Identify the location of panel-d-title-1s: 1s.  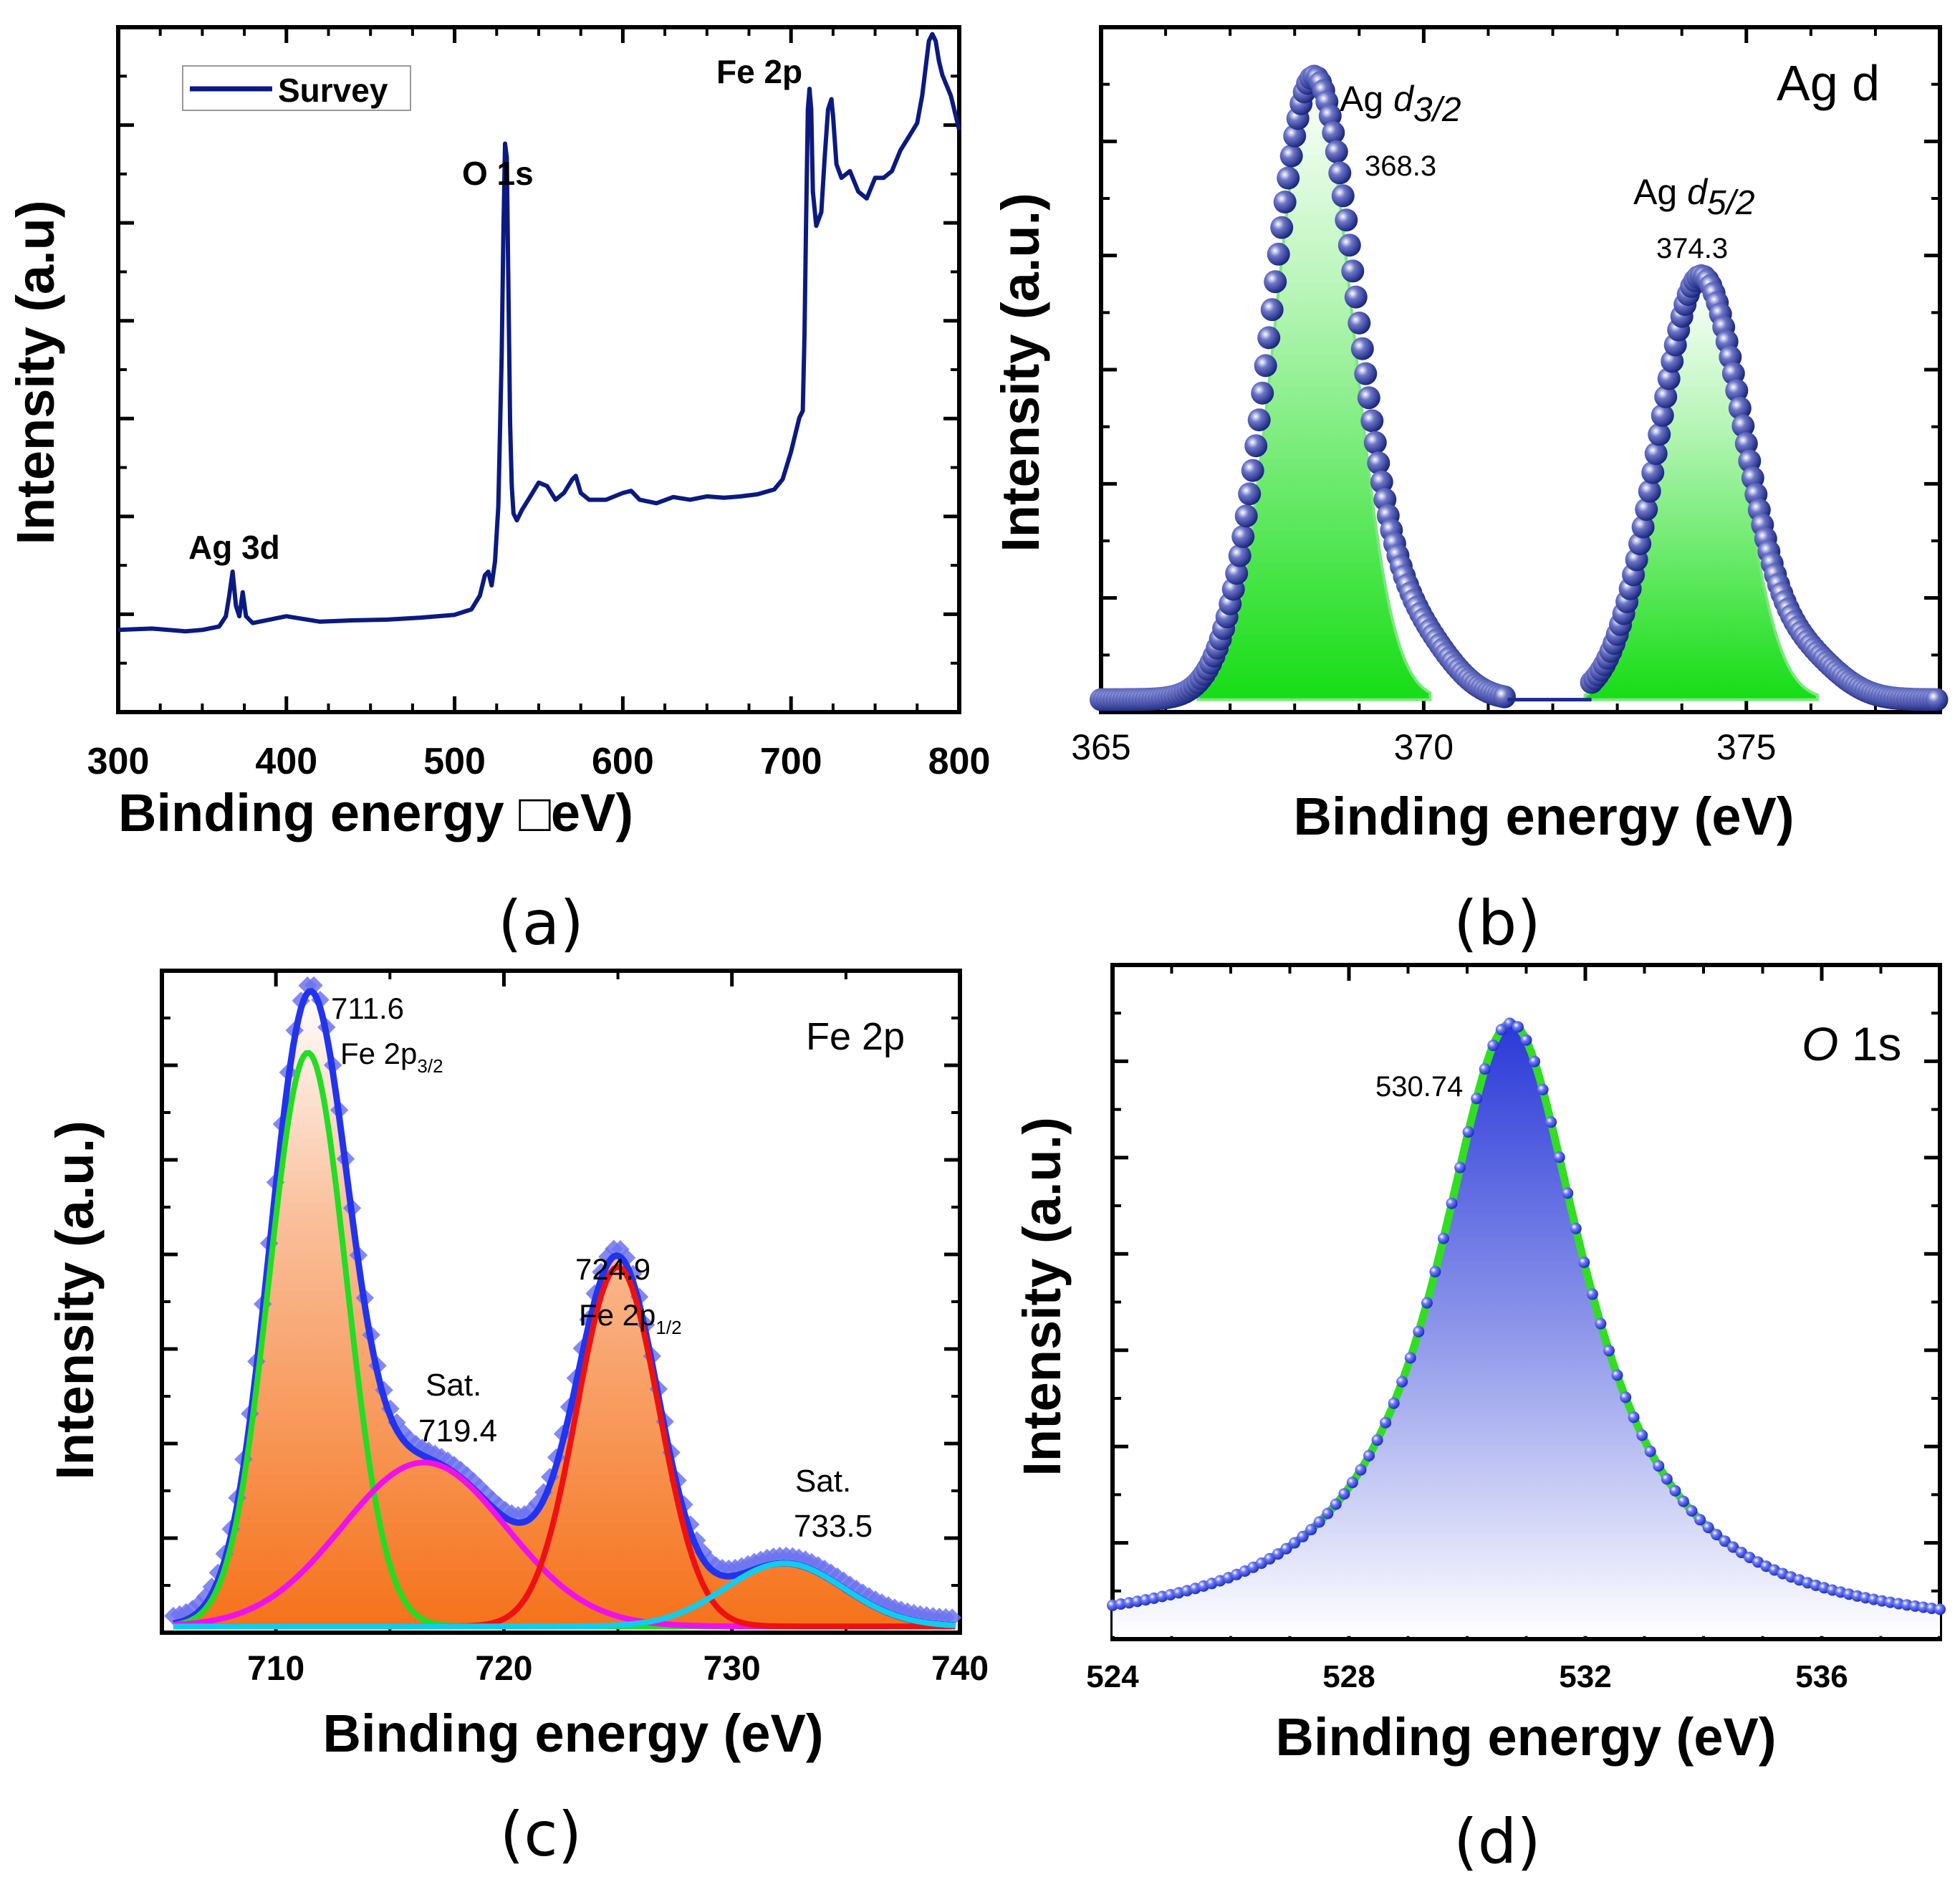
(1869, 1043).